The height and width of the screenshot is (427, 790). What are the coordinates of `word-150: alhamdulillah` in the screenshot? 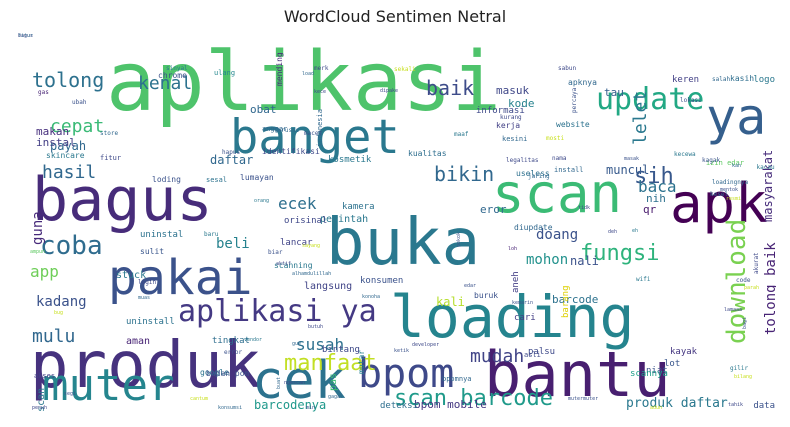 It's located at (311, 274).